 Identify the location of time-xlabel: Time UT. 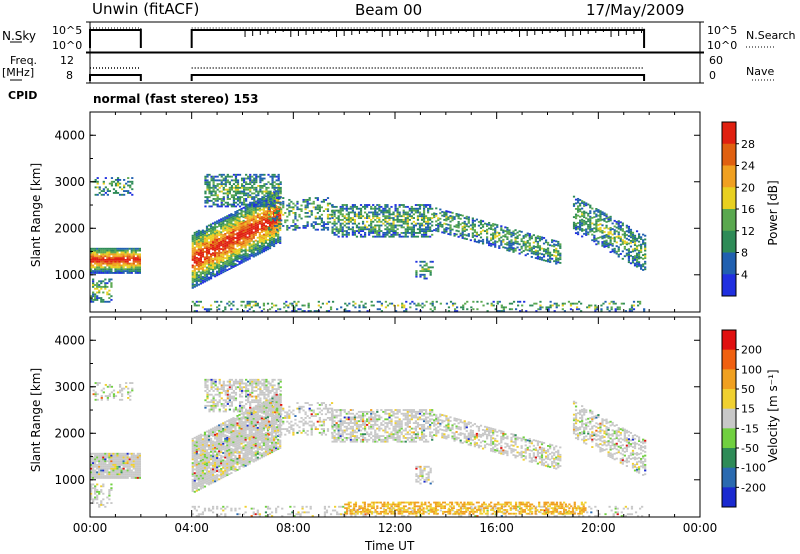
(390, 546).